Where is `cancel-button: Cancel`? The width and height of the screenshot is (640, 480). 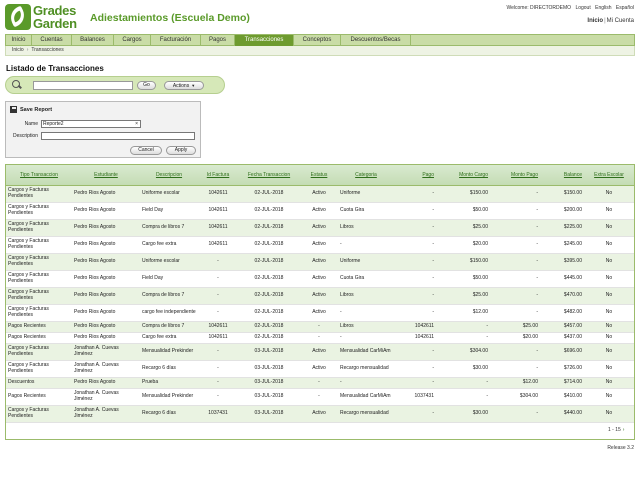
cancel-button: Cancel is located at coordinates (146, 150).